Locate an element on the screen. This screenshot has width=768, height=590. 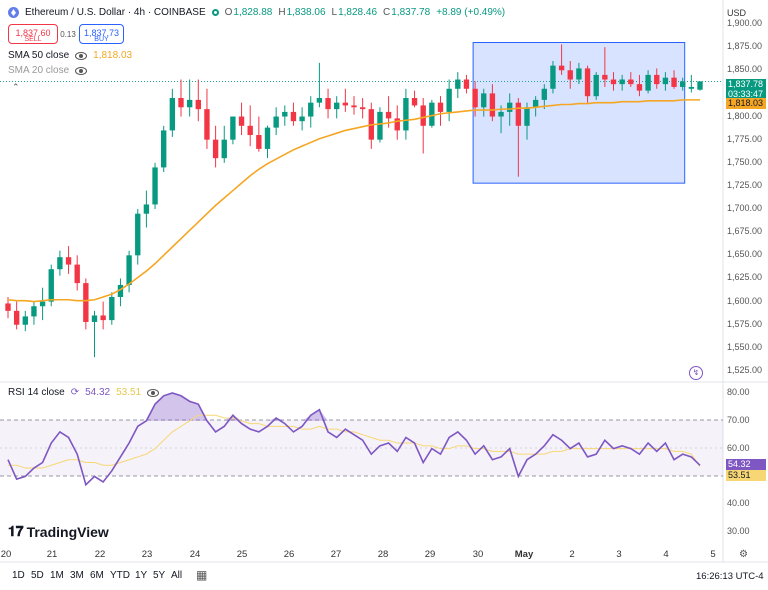
collapse-icon: ⌃ is located at coordinates (16, 87).